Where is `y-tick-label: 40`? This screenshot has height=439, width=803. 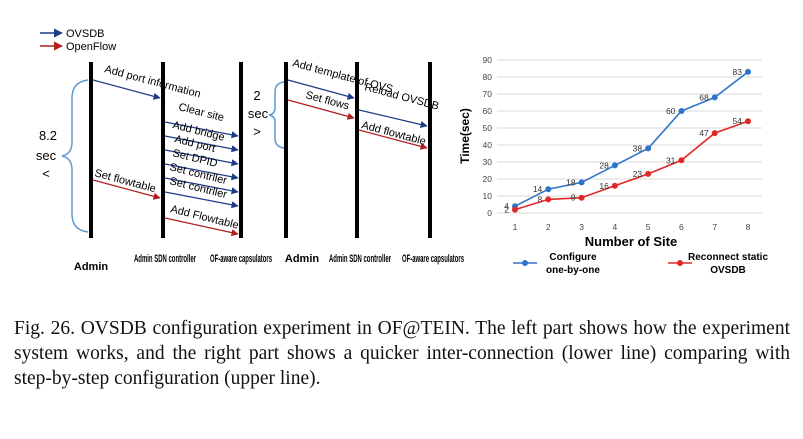 y-tick-label: 40 is located at coordinates (488, 145).